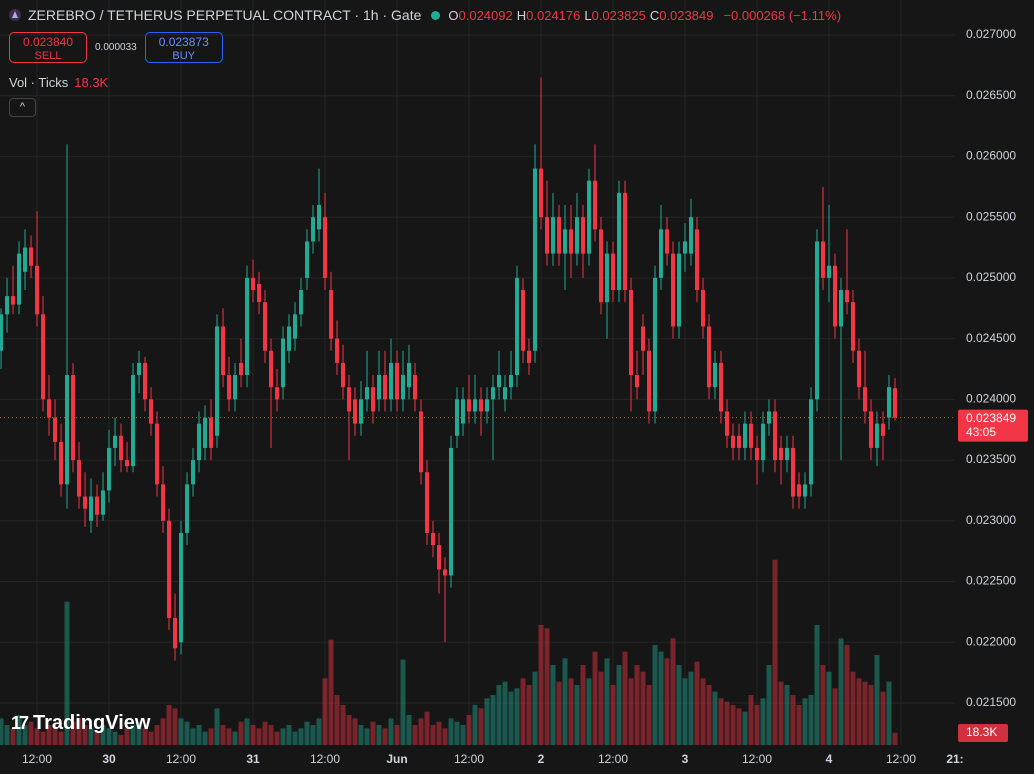  What do you see at coordinates (991, 641) in the screenshot?
I see `y-tick-label: 0.022000` at bounding box center [991, 641].